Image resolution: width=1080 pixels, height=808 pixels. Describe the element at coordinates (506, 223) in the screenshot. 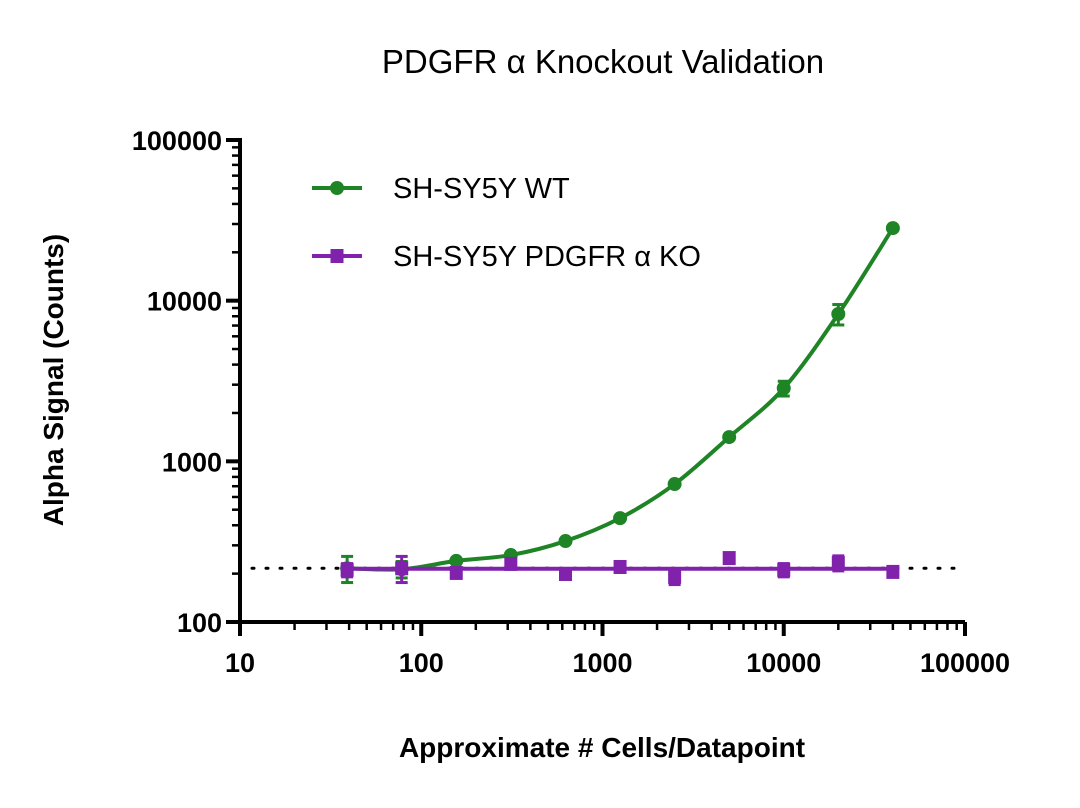

I see `legend: SH-SY5Y WT SH-SY5Y PDGFR α KO` at that location.